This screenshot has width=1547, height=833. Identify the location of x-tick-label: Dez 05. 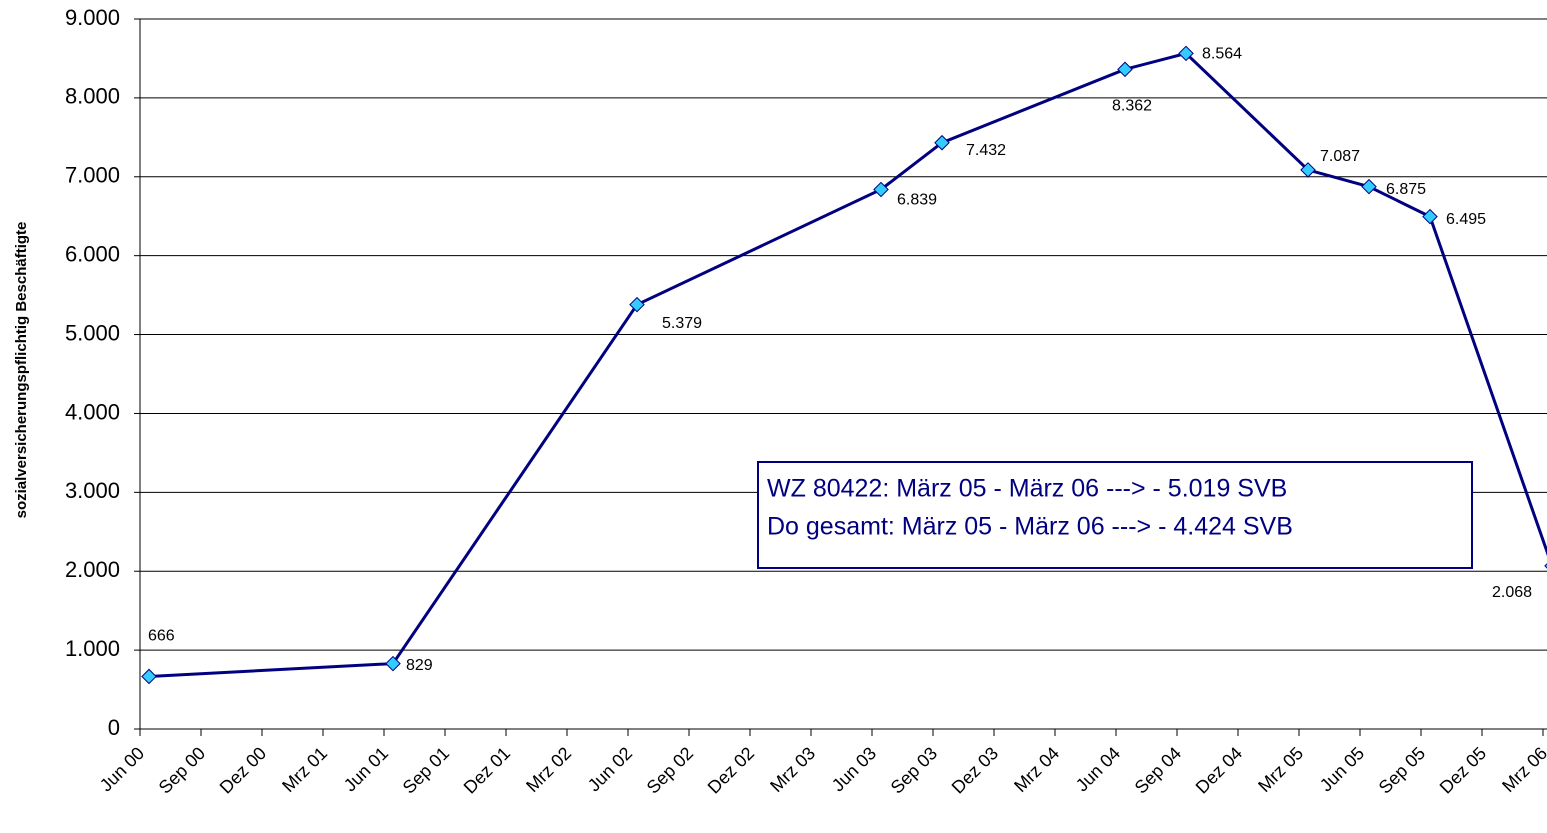
(1463, 770).